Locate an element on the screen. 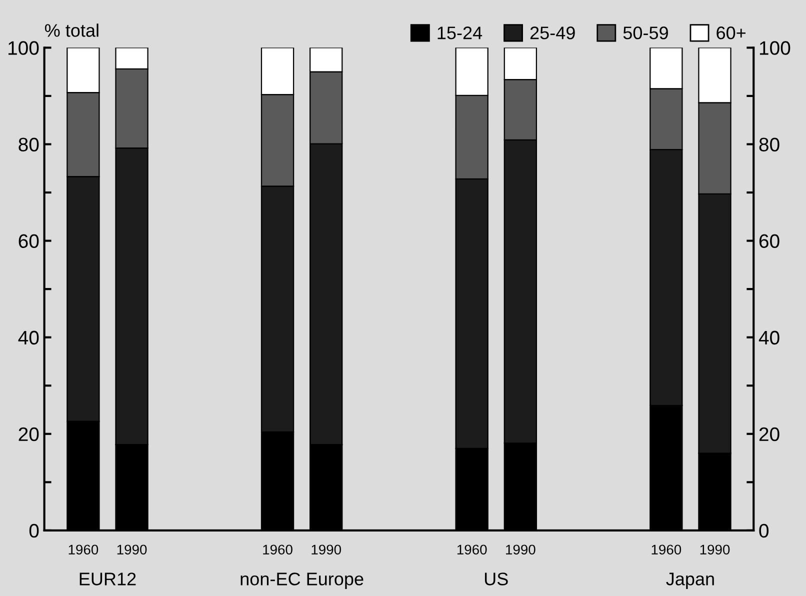 The image size is (806, 596). y2-tick-label: 80 is located at coordinates (769, 145).